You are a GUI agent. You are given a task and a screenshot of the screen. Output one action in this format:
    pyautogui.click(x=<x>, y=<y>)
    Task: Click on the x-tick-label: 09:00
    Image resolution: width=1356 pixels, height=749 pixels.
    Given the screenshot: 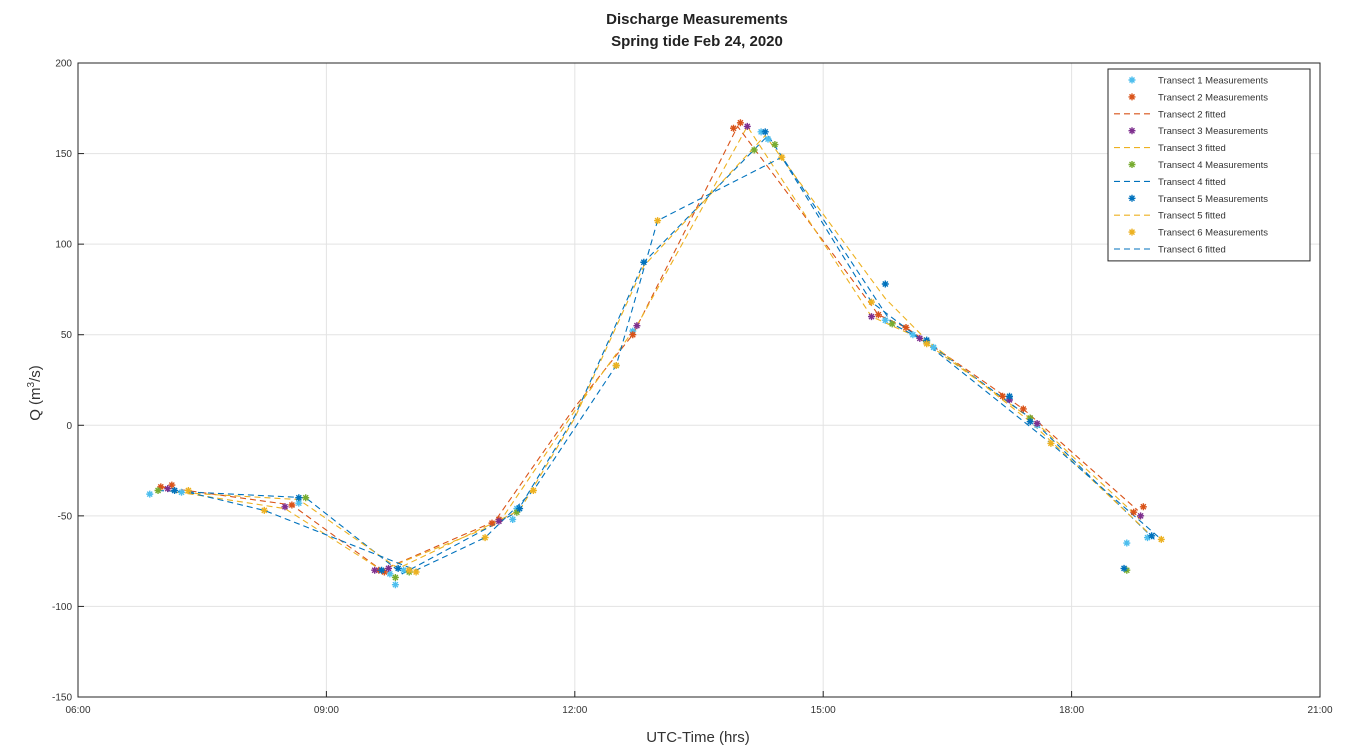 What is the action you would take?
    pyautogui.click(x=326, y=710)
    